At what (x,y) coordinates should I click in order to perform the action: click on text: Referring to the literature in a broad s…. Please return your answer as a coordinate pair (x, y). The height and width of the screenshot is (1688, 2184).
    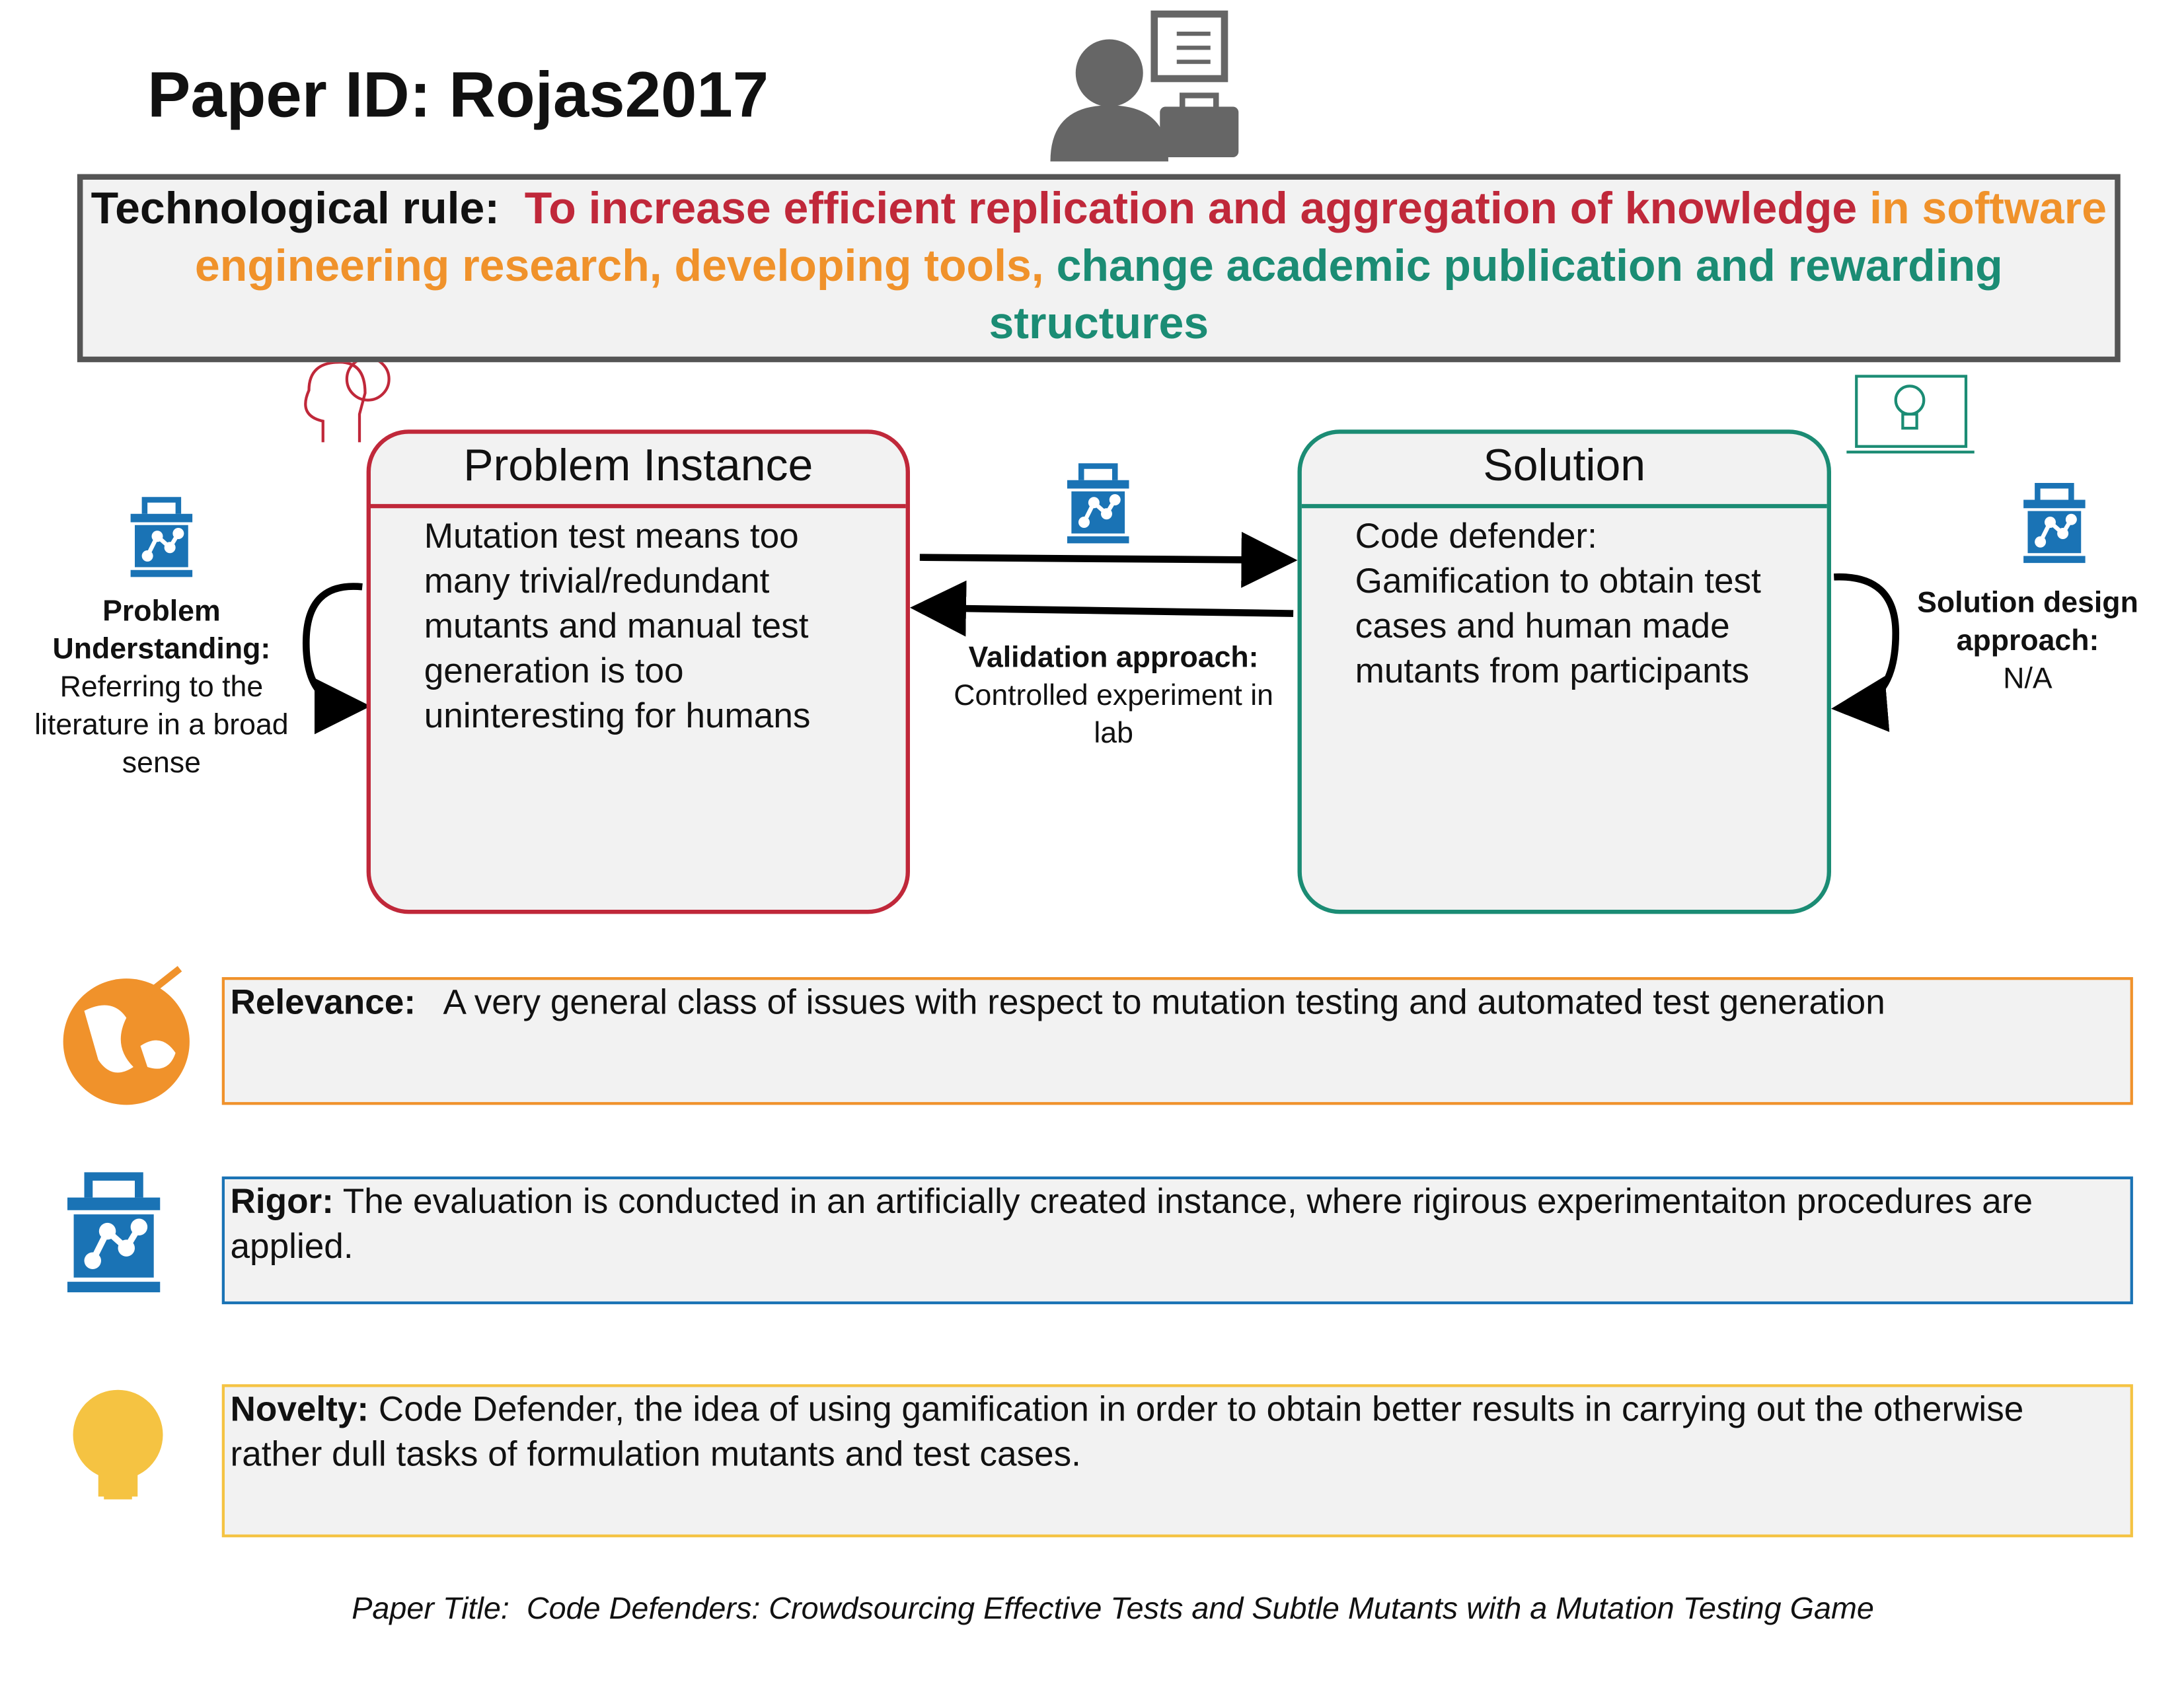
    Looking at the image, I should click on (161, 725).